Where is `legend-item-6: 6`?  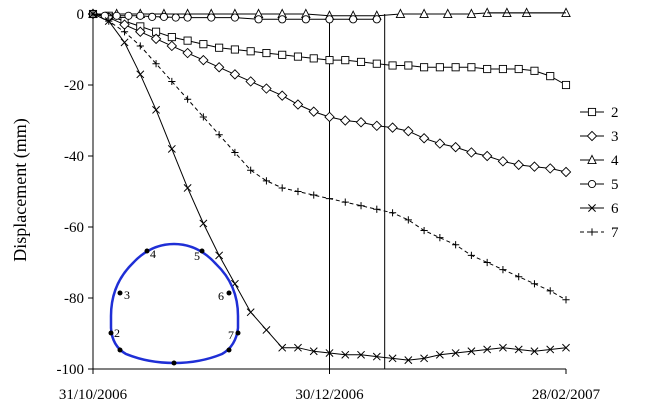 legend-item-6: 6 is located at coordinates (599, 209).